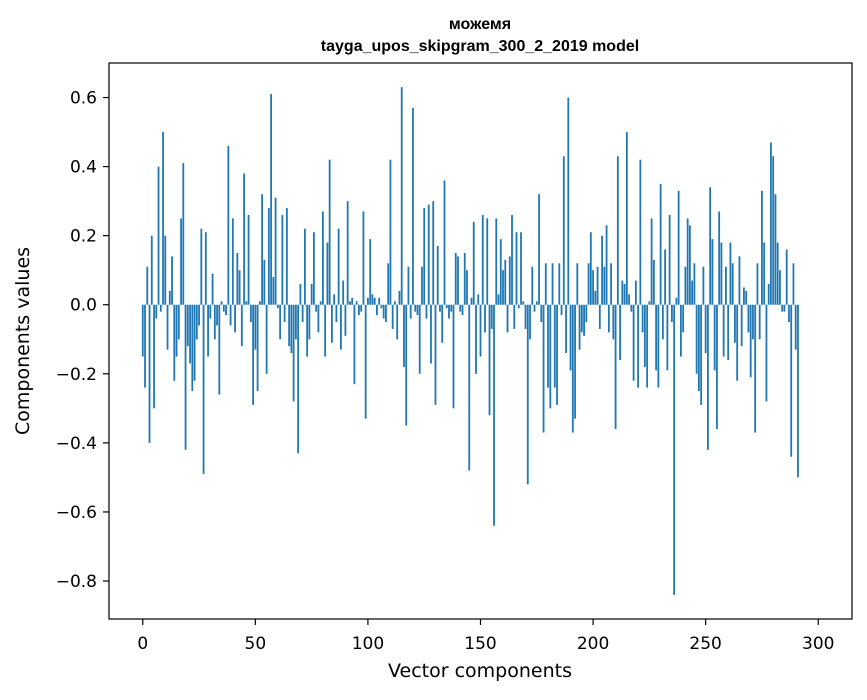 Image resolution: width=867 pixels, height=700 pixels. What do you see at coordinates (480, 46) in the screenshot?
I see `chart-subtitle: tayga_upos_skipgram_300_2_2019 model` at bounding box center [480, 46].